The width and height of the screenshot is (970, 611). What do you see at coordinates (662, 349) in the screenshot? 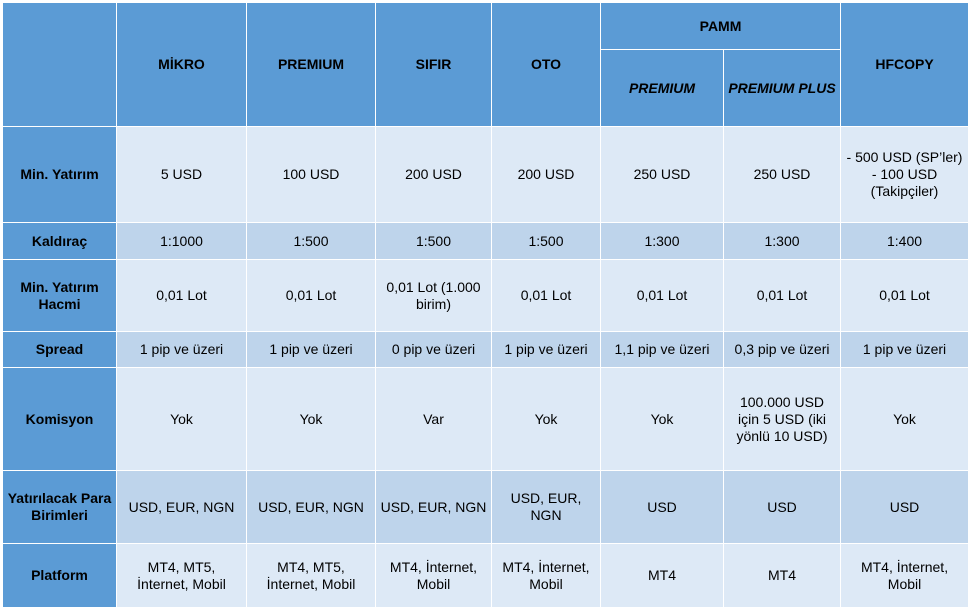
I see `cell-spread-pamm-premium: 1,1 pip ve üzeri` at bounding box center [662, 349].